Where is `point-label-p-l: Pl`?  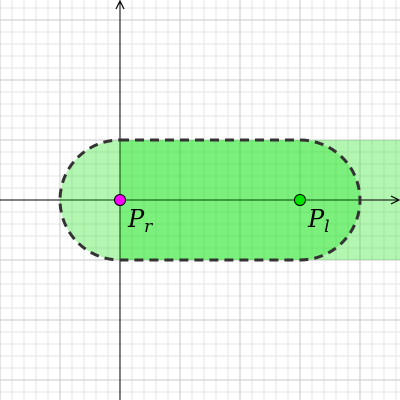 point-label-p-l: Pl is located at coordinates (318, 221).